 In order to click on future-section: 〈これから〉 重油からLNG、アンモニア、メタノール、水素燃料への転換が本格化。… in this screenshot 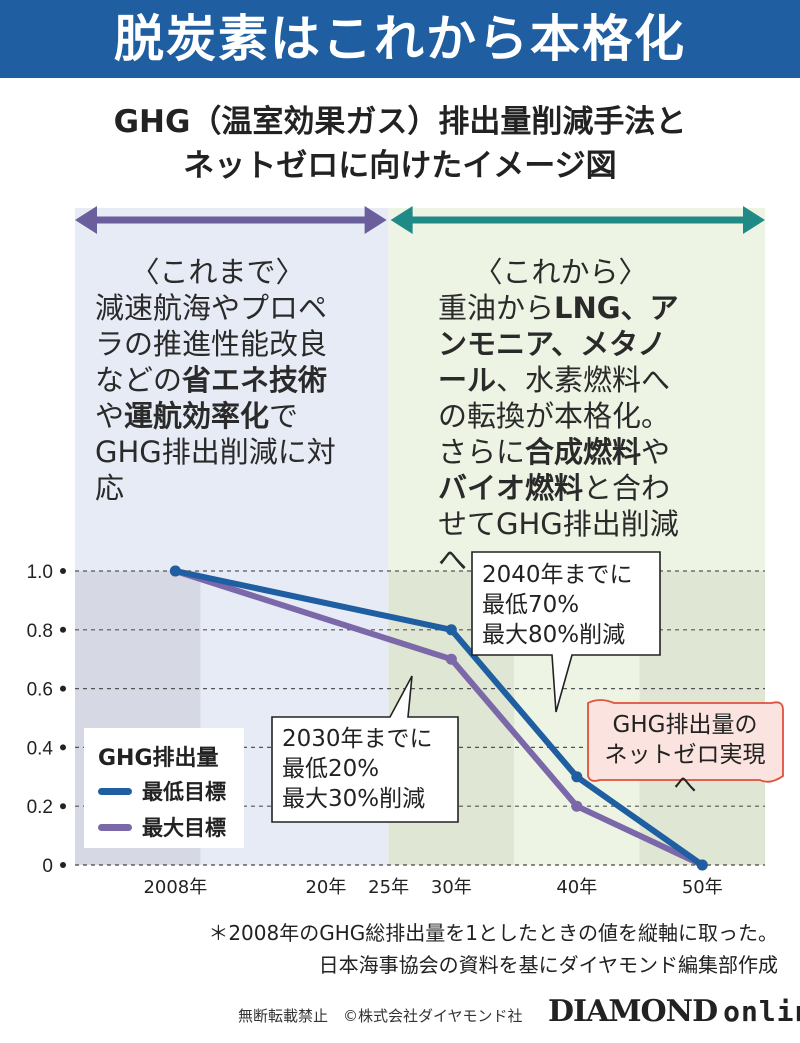, I will do `click(560, 416)`.